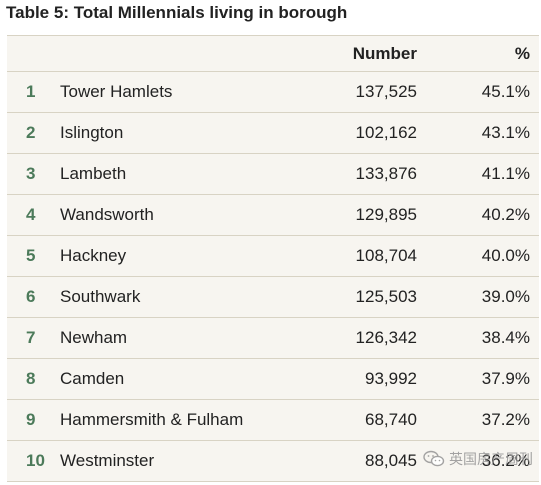 This screenshot has width=541, height=485. What do you see at coordinates (391, 460) in the screenshot?
I see `number-cell: 88,045` at bounding box center [391, 460].